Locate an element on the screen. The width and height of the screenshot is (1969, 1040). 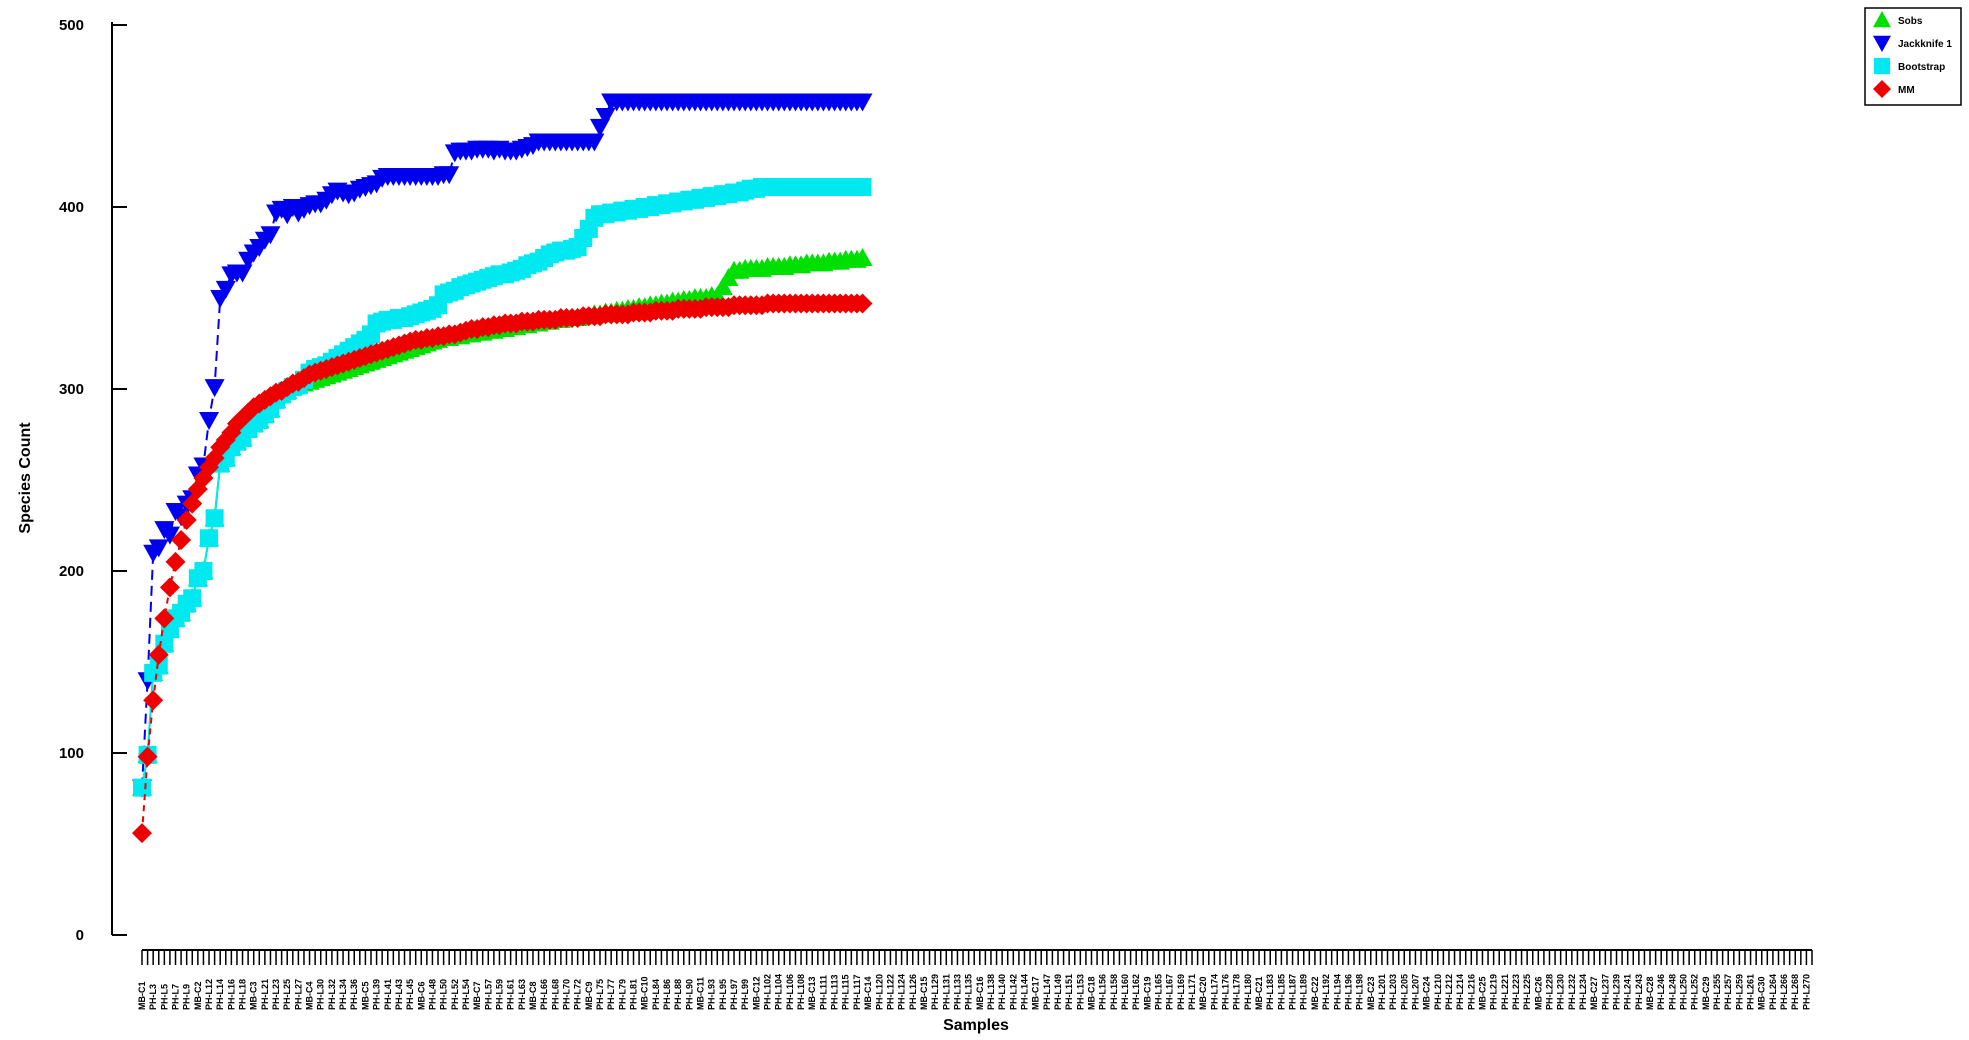
x-tick-label: PH-L106 is located at coordinates (790, 992).